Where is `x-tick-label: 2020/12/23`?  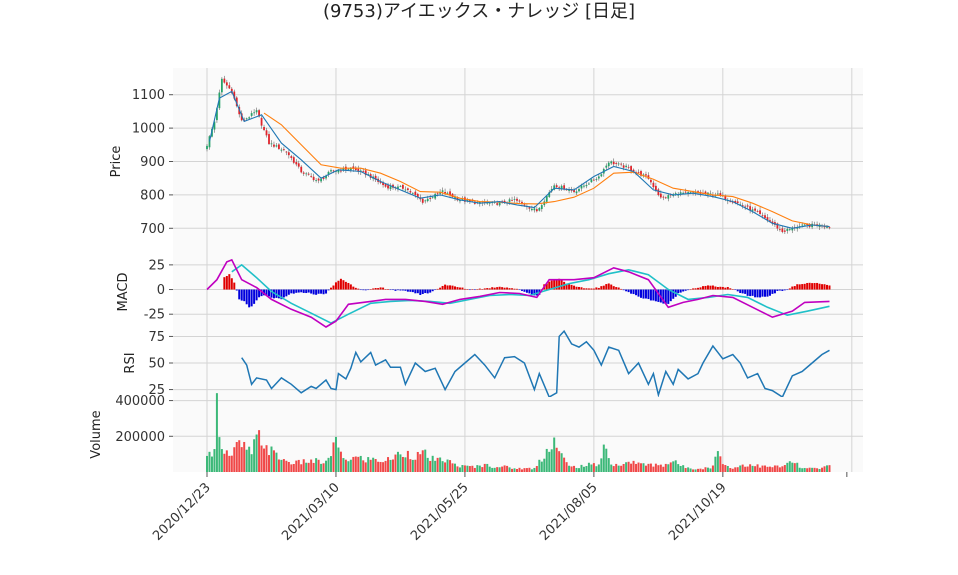
x-tick-label: 2020/12/23 is located at coordinates (182, 512).